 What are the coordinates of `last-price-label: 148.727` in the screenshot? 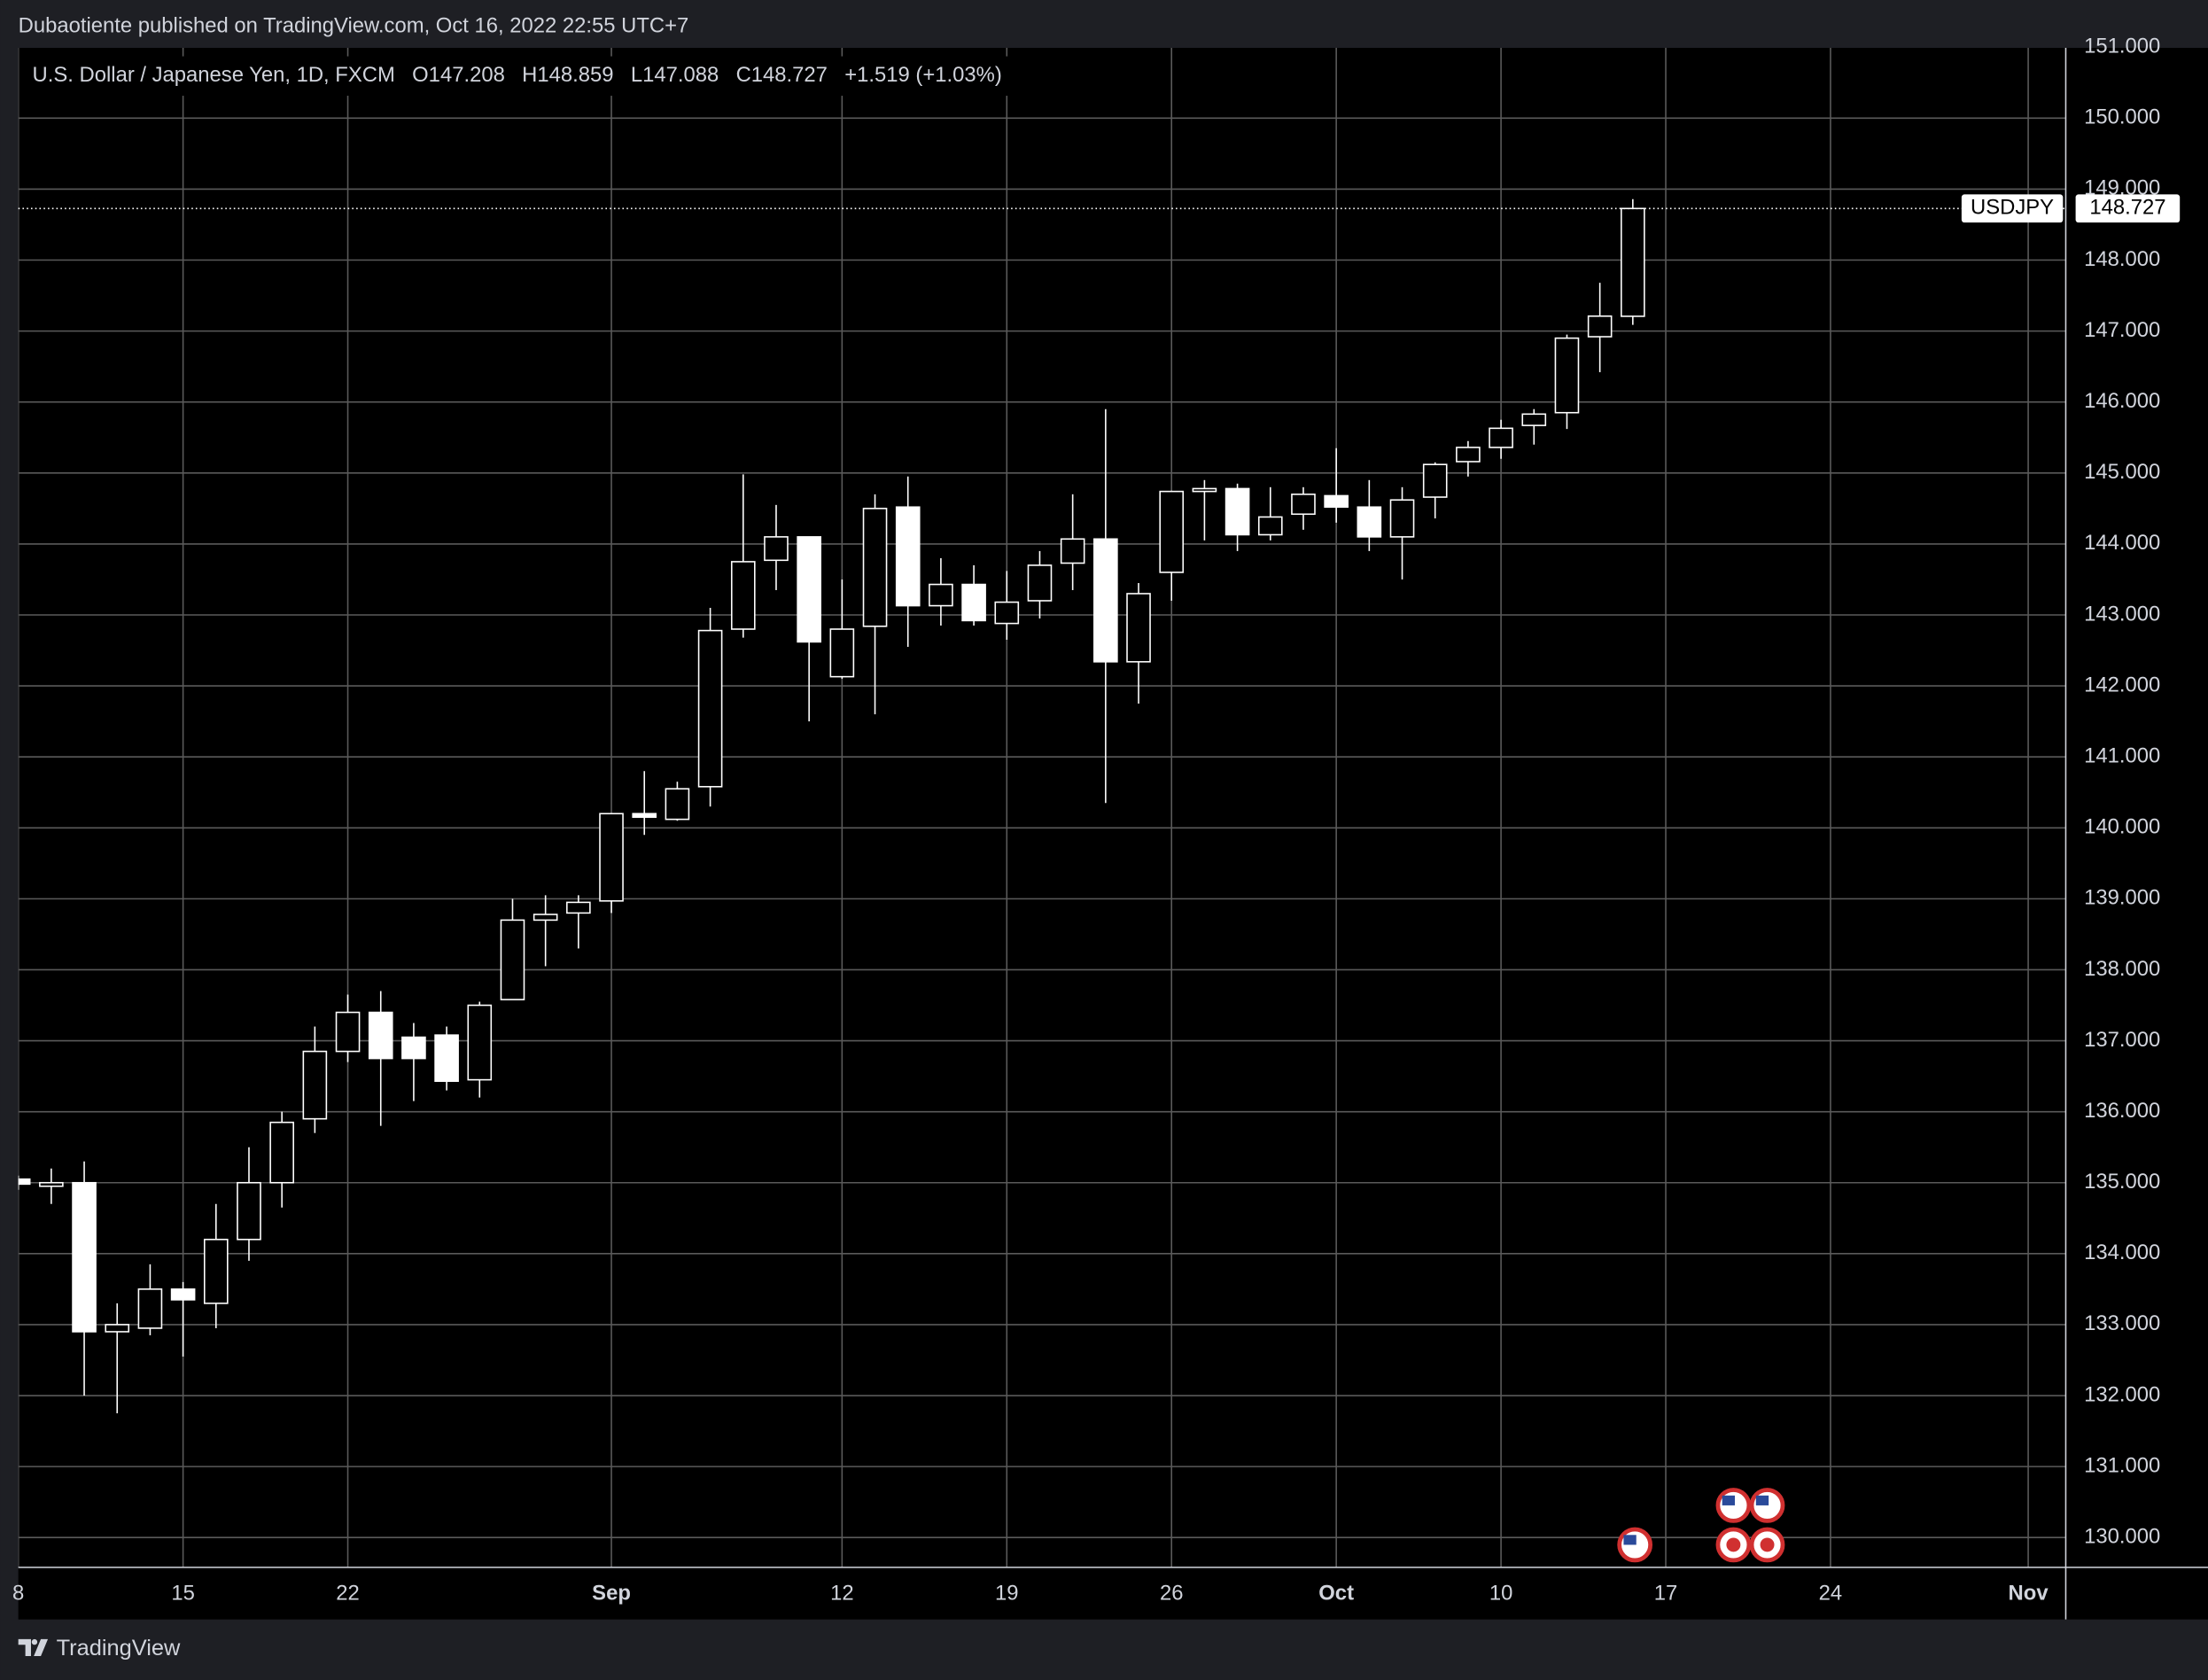 It's located at (2127, 208).